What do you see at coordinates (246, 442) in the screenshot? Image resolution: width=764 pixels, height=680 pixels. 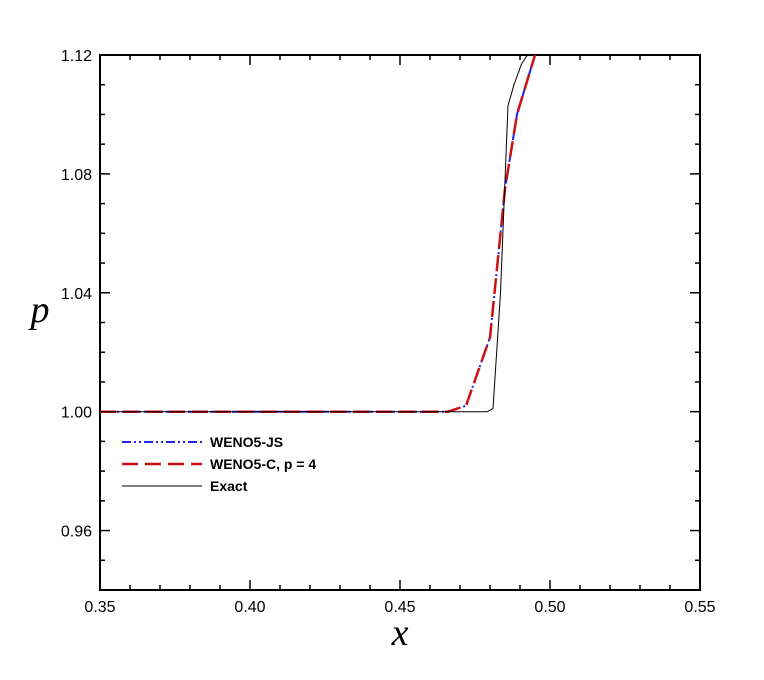 I see `legend-label-1: WENO5-JS` at bounding box center [246, 442].